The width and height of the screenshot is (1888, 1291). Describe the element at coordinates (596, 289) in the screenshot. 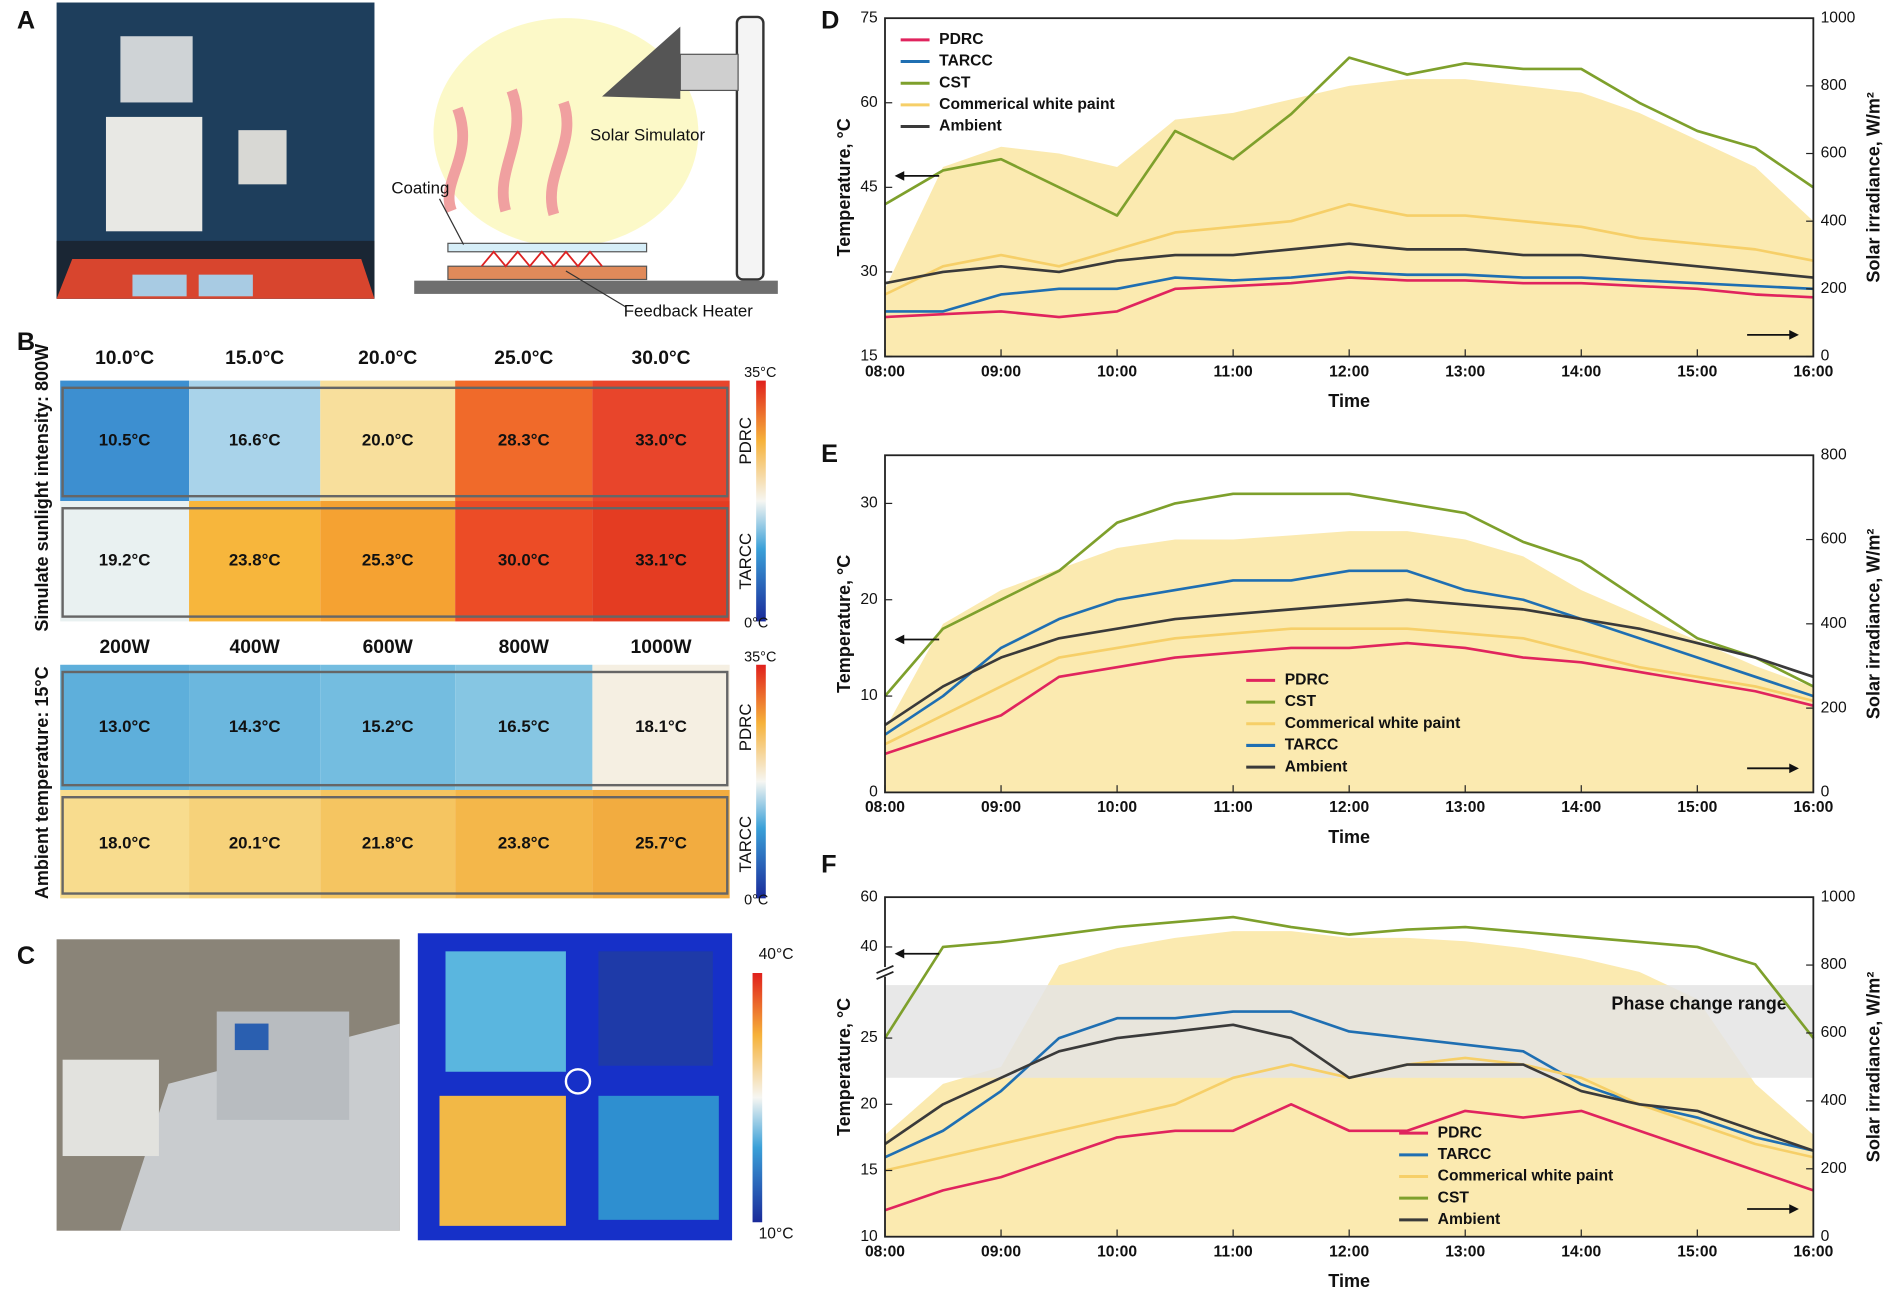

I see `leader` at that location.